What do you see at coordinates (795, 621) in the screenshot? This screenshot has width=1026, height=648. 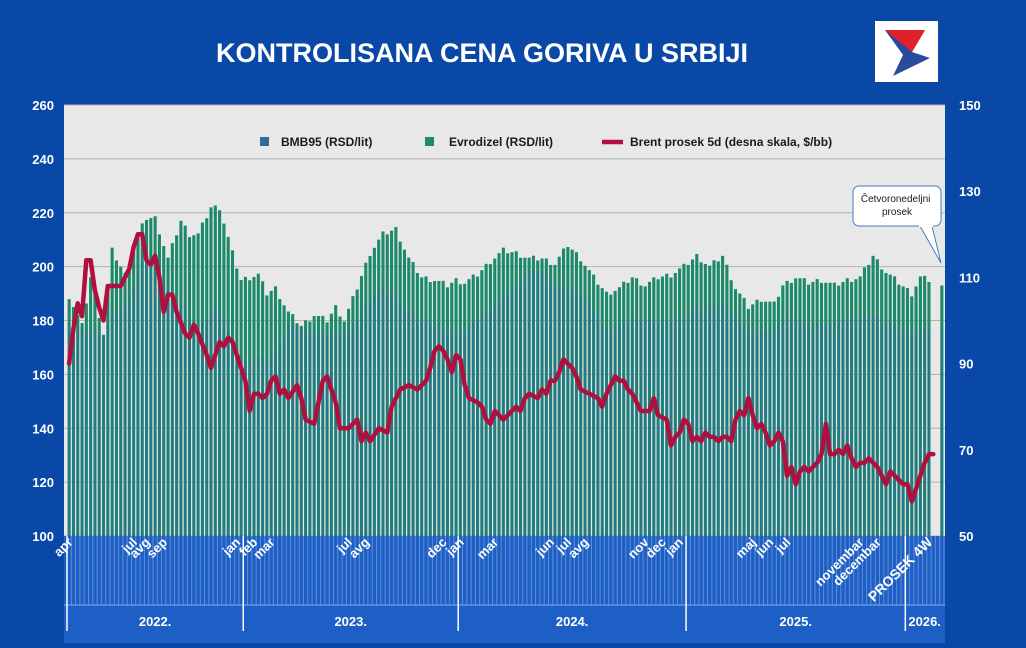 I see `x-year-label: 2025.` at bounding box center [795, 621].